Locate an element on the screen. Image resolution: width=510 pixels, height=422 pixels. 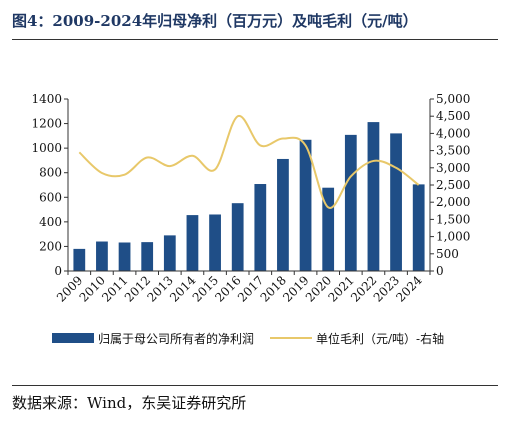
x-tick-label: 2024 is located at coordinates (409, 289).